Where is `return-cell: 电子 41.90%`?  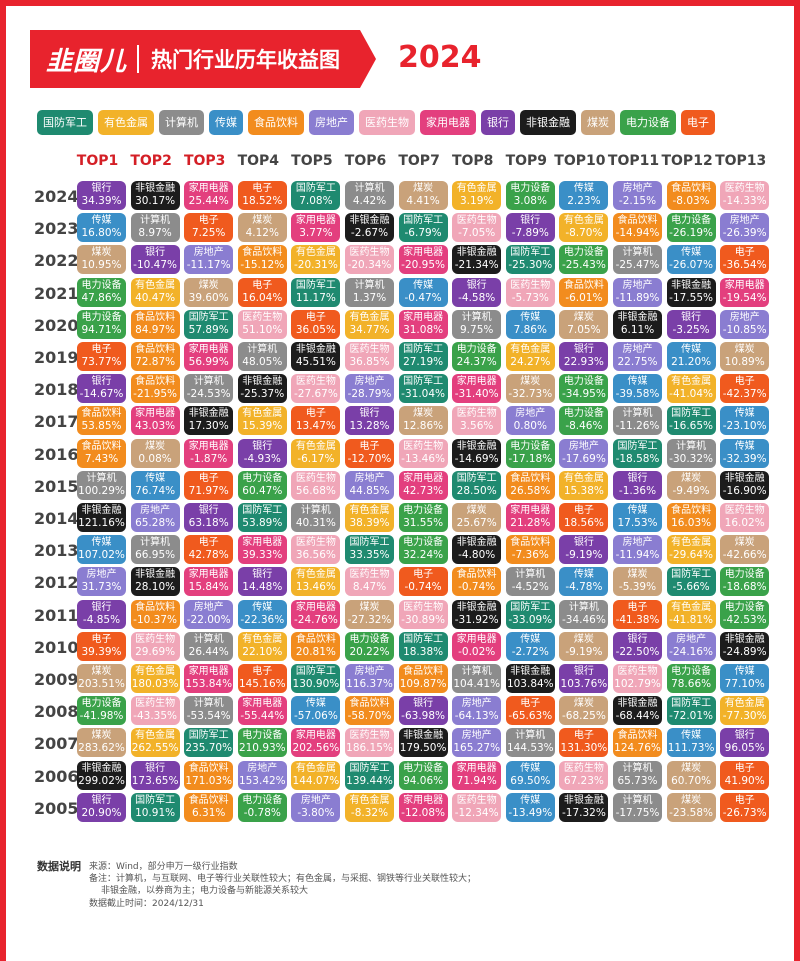
return-cell: 电子 41.90% is located at coordinates (745, 775).